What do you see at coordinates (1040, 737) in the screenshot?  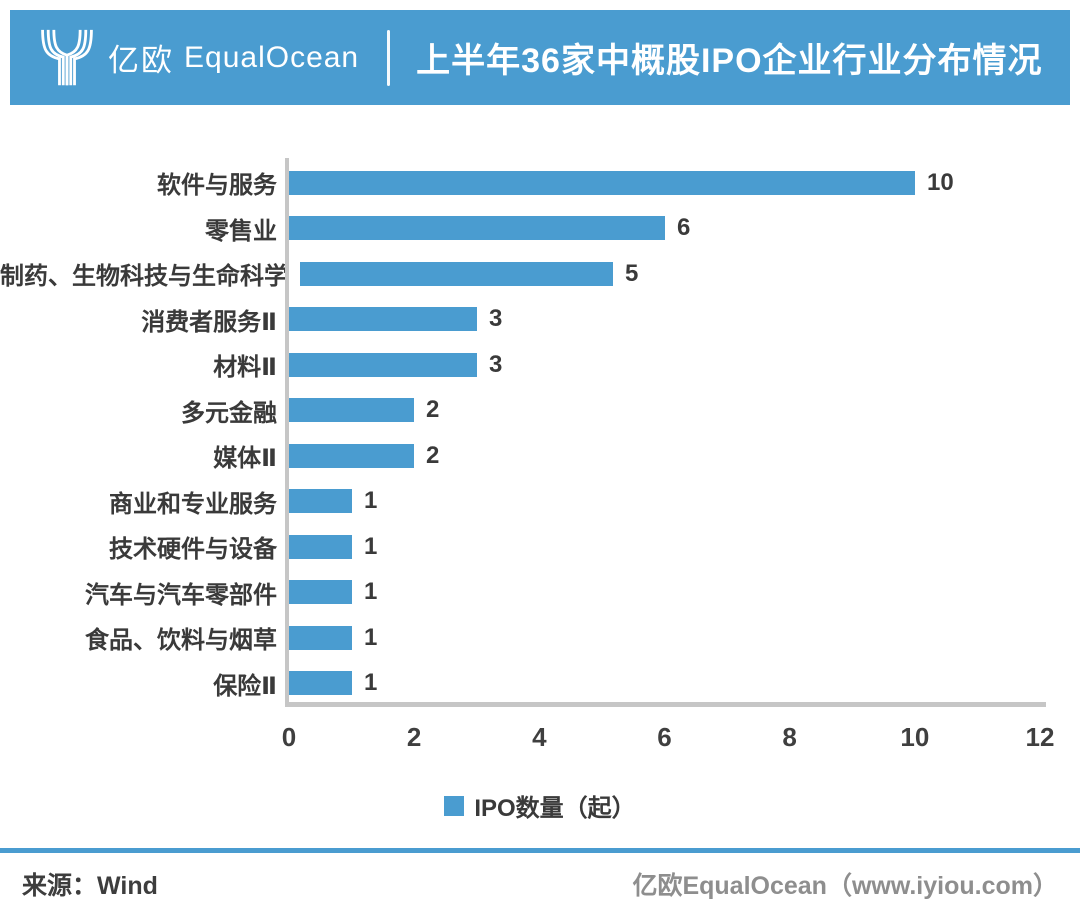 I see `x-tick-label: 12` at bounding box center [1040, 737].